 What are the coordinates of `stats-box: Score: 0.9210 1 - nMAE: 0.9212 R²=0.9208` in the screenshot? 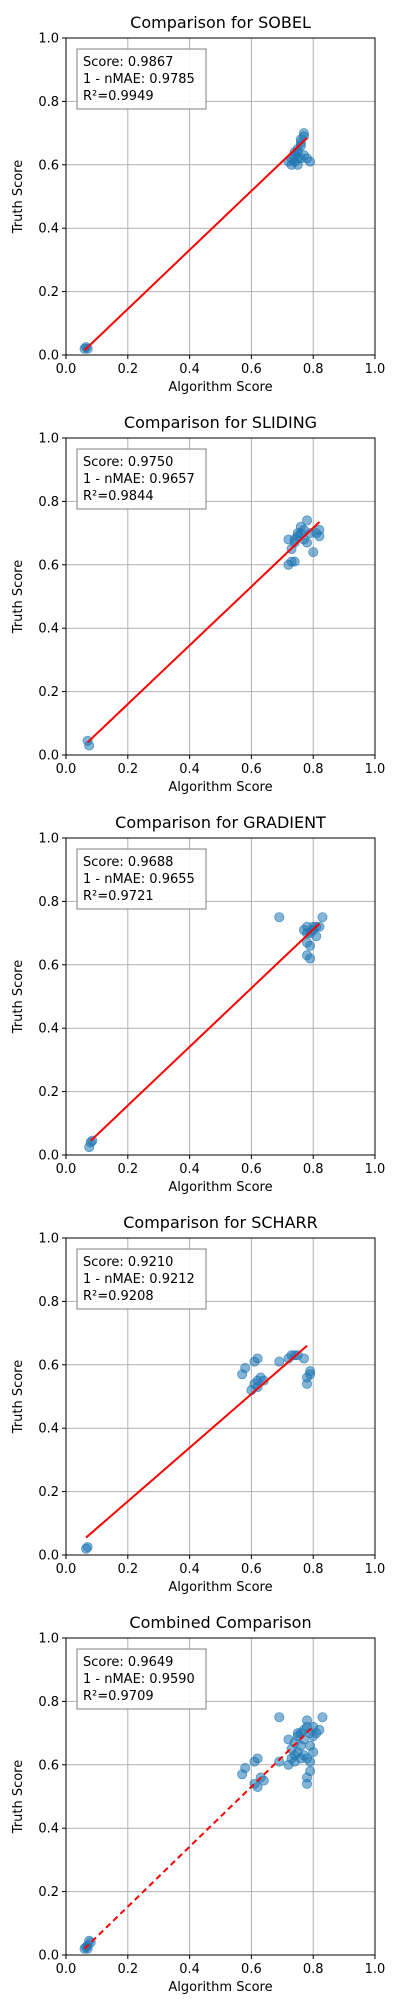 It's located at (141, 1279).